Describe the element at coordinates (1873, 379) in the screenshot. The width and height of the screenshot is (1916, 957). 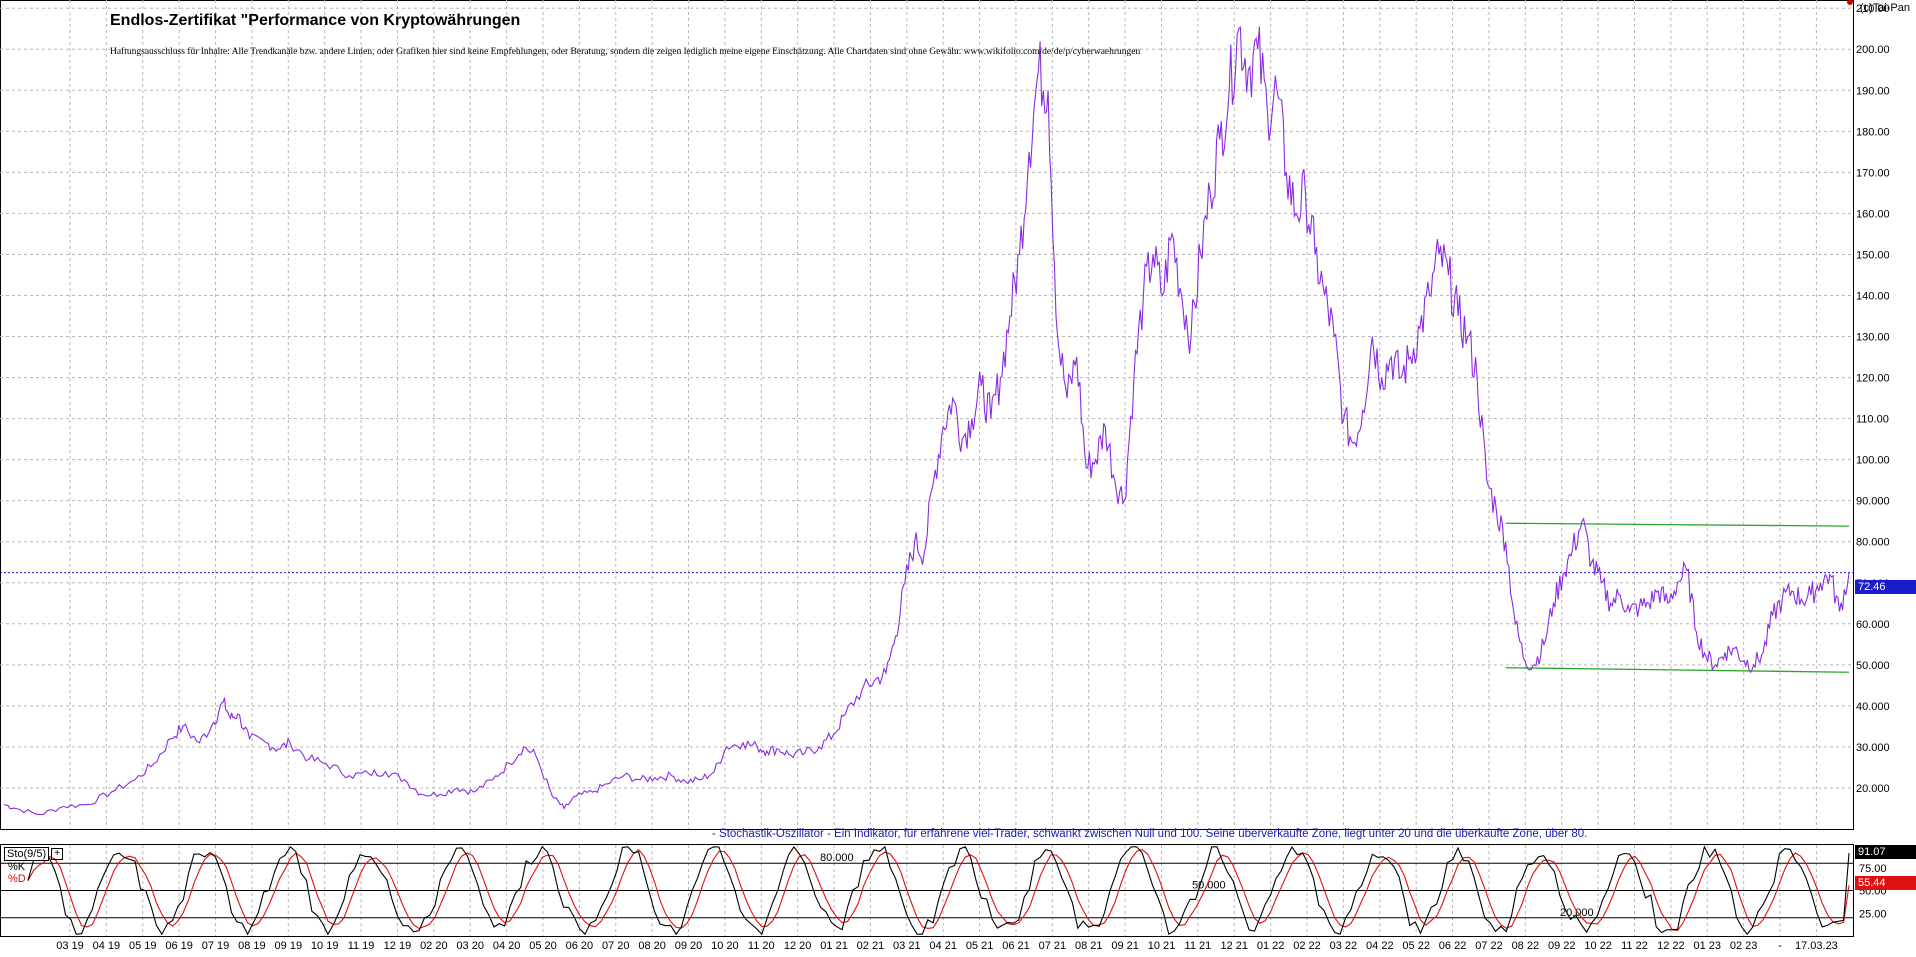
I see `y-tick-label: 120.00` at that location.